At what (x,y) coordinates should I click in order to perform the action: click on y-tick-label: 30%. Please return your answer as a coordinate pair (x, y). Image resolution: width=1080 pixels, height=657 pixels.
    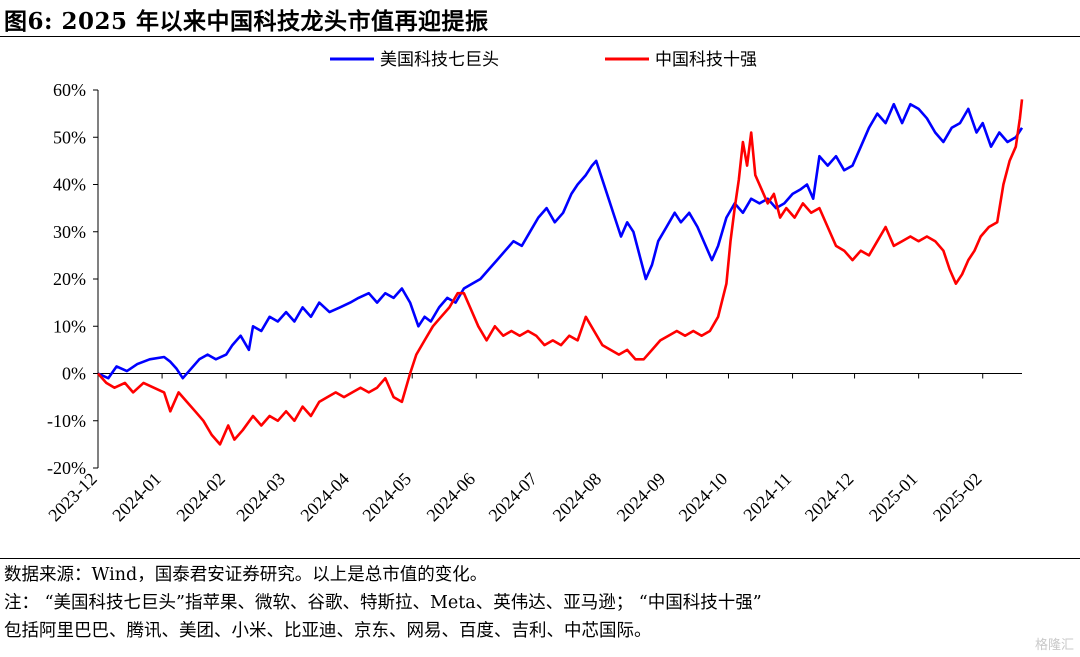
    Looking at the image, I should click on (69, 232).